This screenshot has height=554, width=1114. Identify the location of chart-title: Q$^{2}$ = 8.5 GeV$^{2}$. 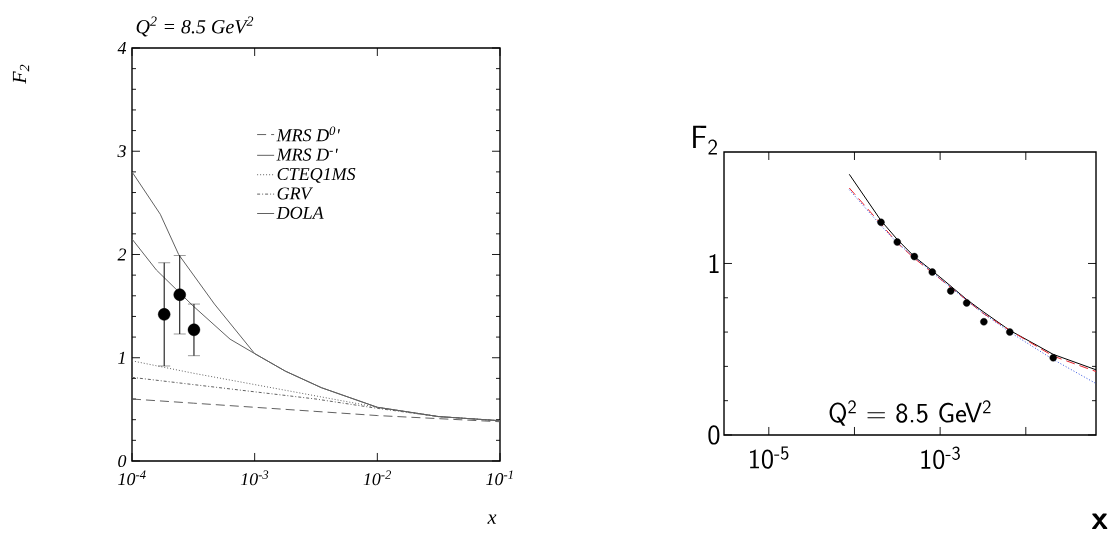
(195, 26).